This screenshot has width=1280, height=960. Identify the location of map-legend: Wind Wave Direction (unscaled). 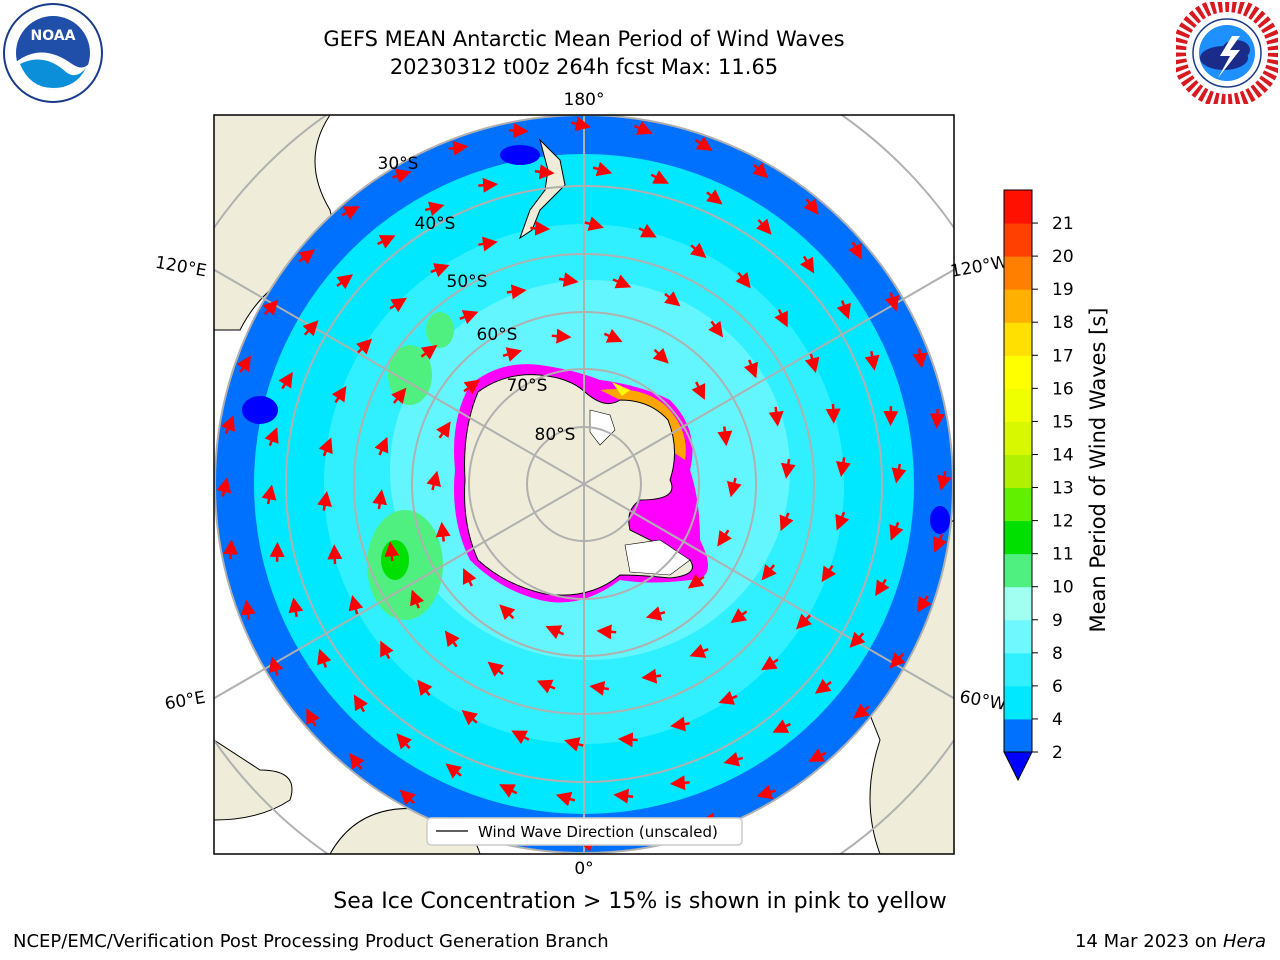
(584, 831).